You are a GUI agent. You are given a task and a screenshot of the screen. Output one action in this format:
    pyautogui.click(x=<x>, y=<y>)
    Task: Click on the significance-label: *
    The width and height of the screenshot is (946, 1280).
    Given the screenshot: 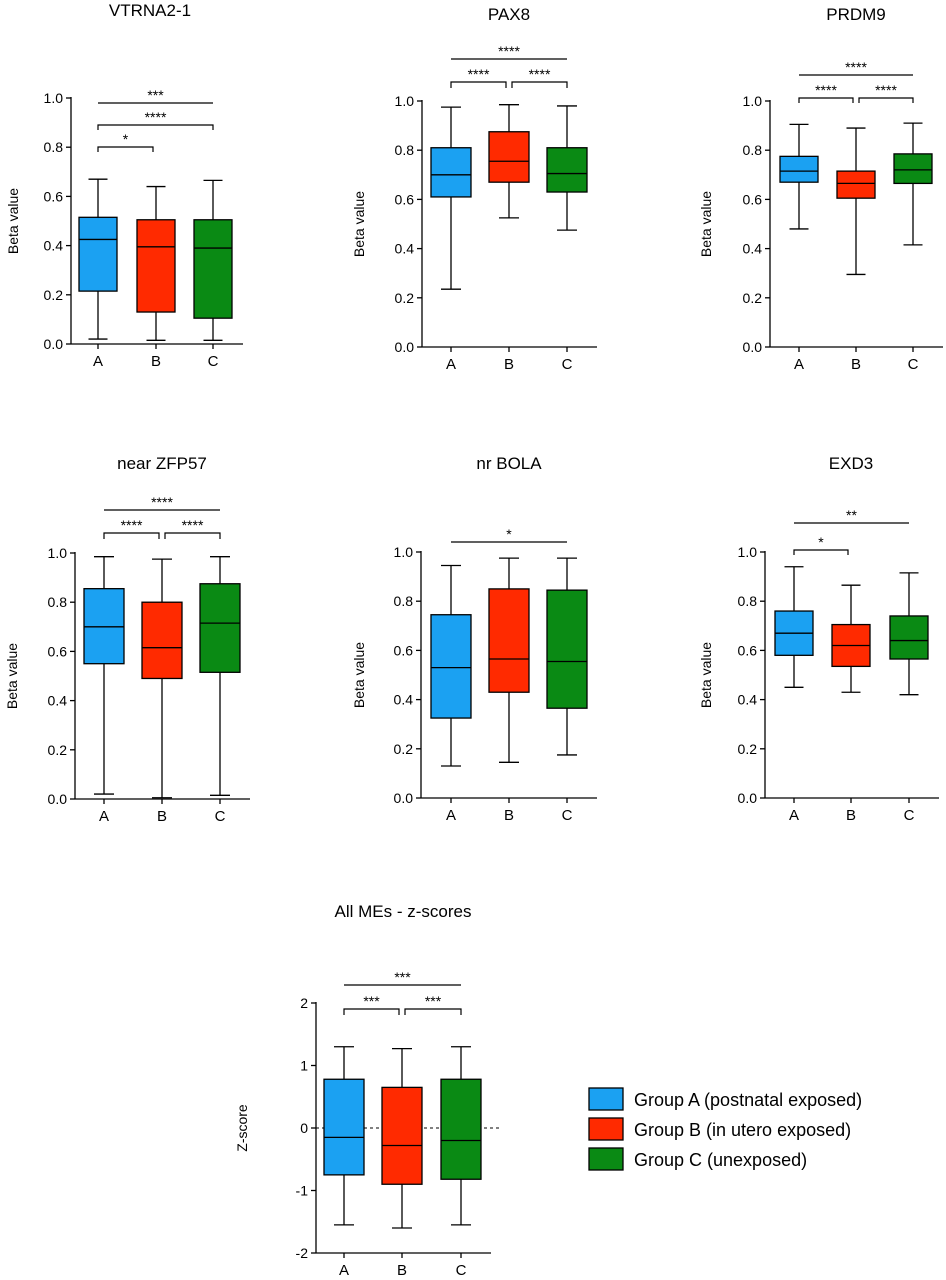 What is the action you would take?
    pyautogui.click(x=509, y=534)
    